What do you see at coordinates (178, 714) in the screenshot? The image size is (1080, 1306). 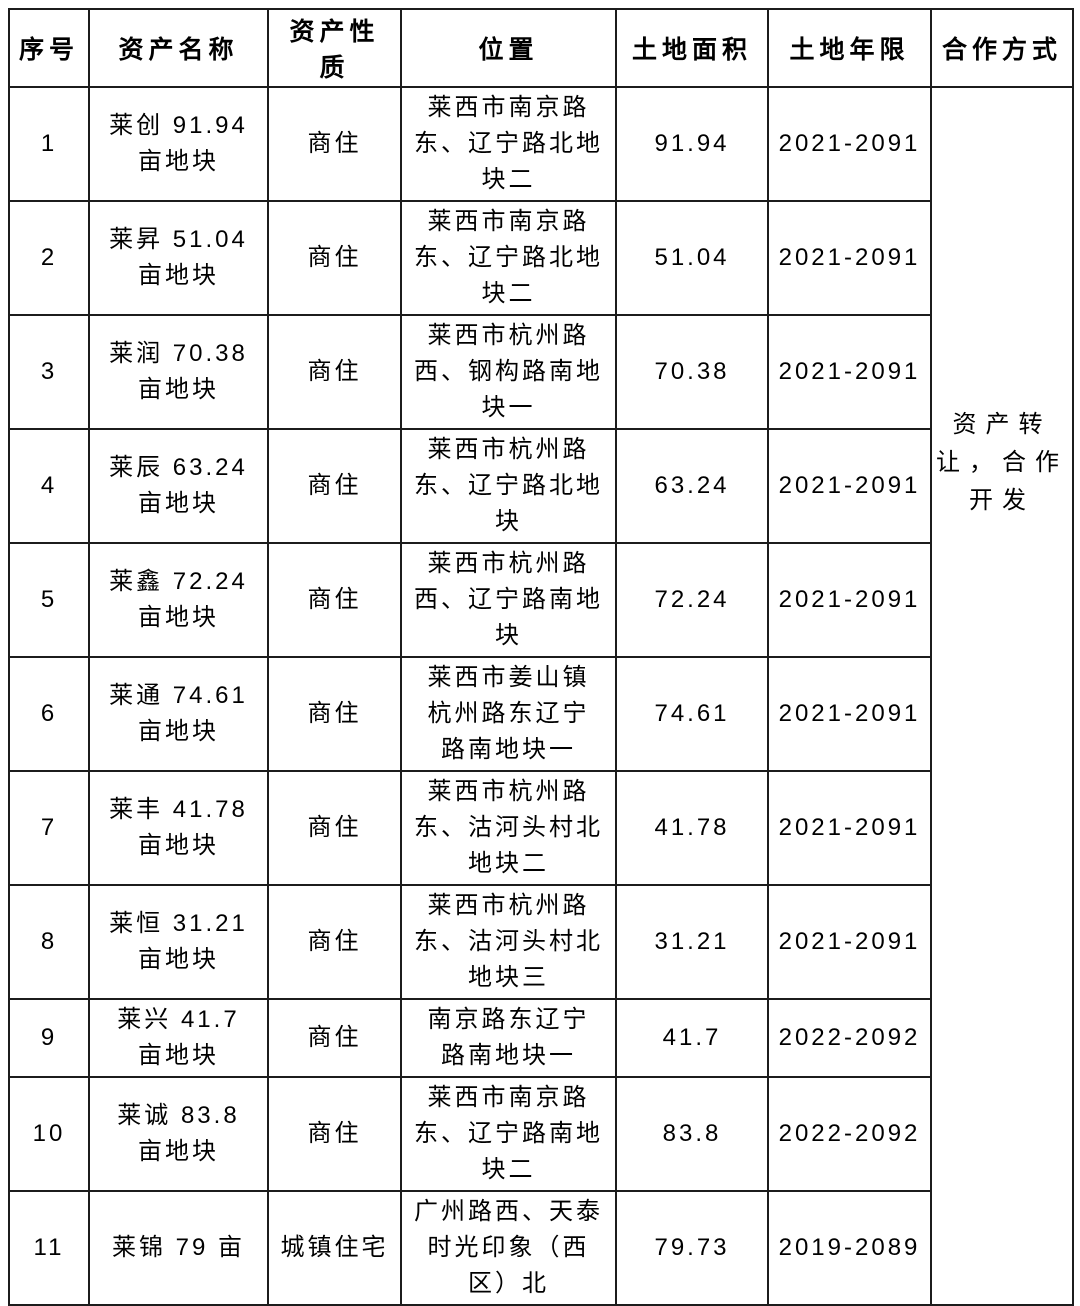 I see `asset-name-cell: 莱通 74.61 亩地块` at bounding box center [178, 714].